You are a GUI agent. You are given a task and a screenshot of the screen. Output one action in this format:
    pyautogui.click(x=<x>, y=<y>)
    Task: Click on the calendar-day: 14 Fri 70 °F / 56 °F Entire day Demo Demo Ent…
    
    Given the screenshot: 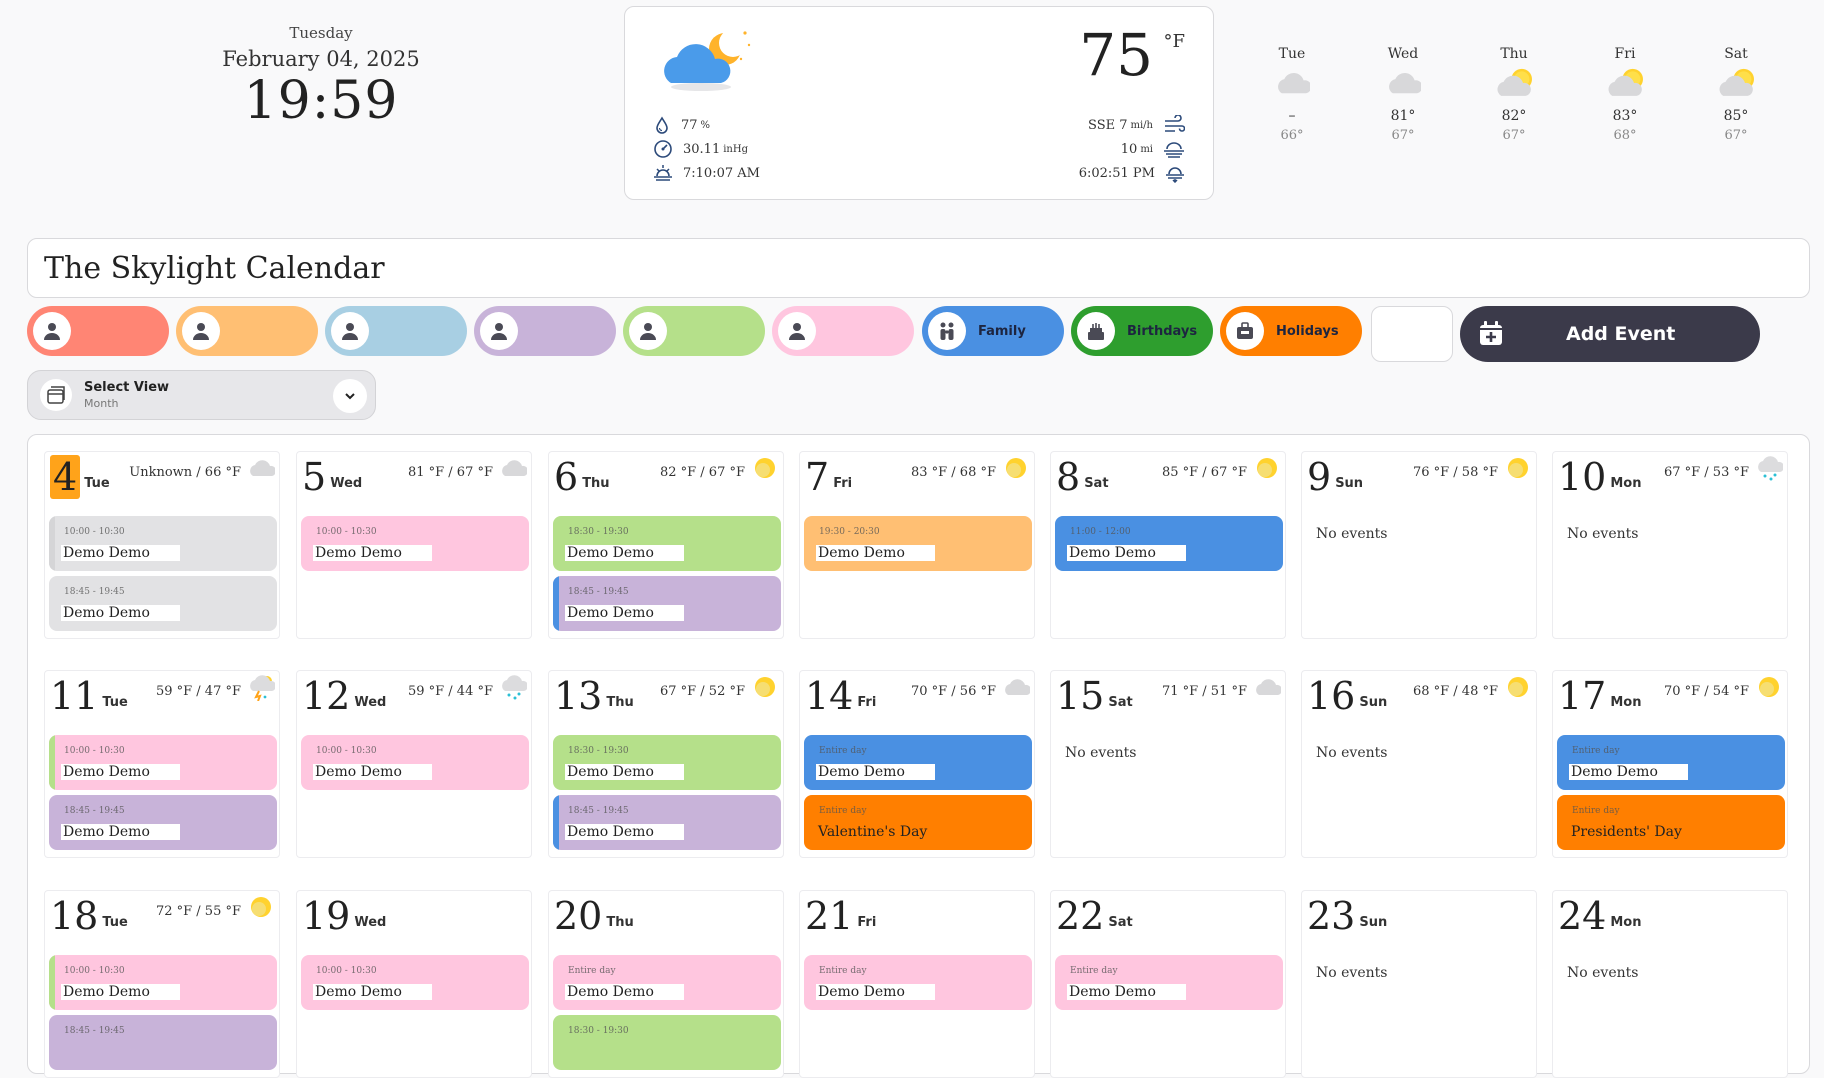 What is the action you would take?
    pyautogui.click(x=917, y=764)
    